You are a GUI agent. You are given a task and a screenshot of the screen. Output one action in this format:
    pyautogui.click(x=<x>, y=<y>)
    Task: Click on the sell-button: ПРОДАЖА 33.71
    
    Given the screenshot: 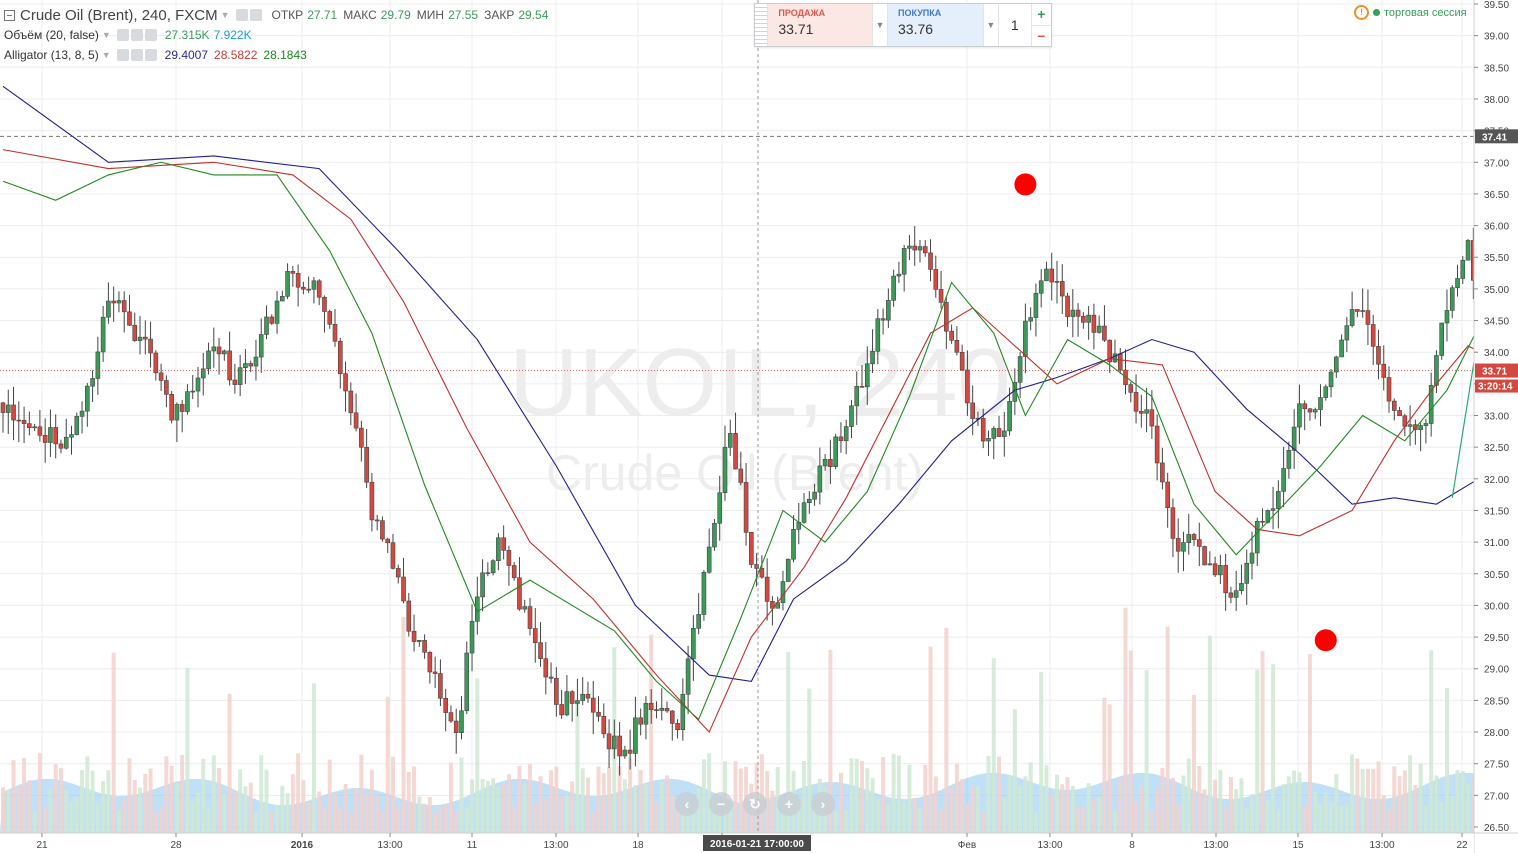 What is the action you would take?
    pyautogui.click(x=820, y=25)
    